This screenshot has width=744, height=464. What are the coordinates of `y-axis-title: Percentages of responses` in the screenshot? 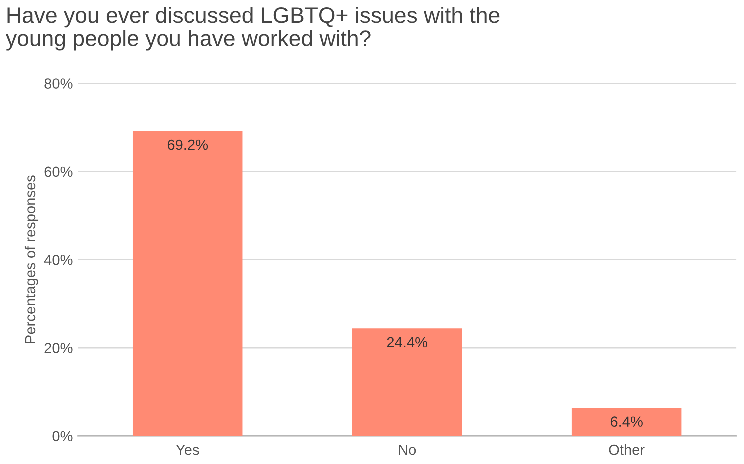 It's located at (31, 260).